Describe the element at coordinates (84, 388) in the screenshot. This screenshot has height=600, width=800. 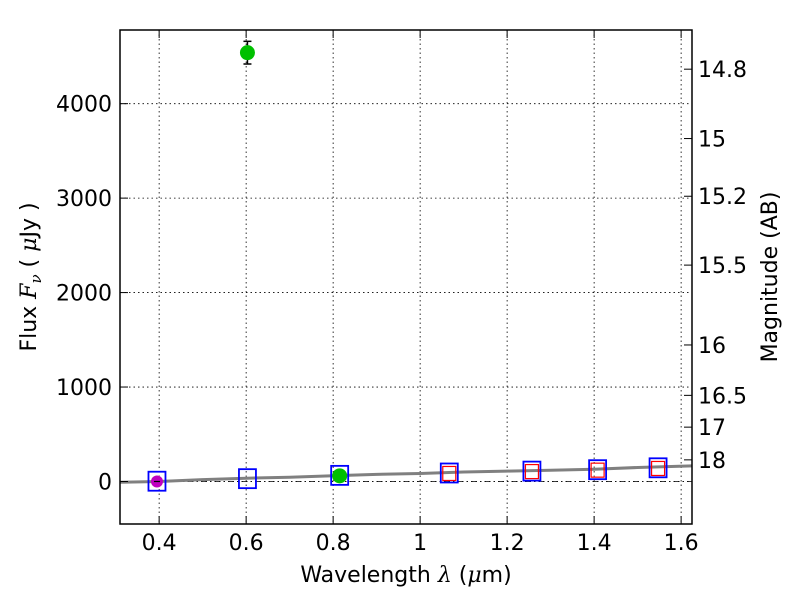
I see `y-tick-label: 1000` at that location.